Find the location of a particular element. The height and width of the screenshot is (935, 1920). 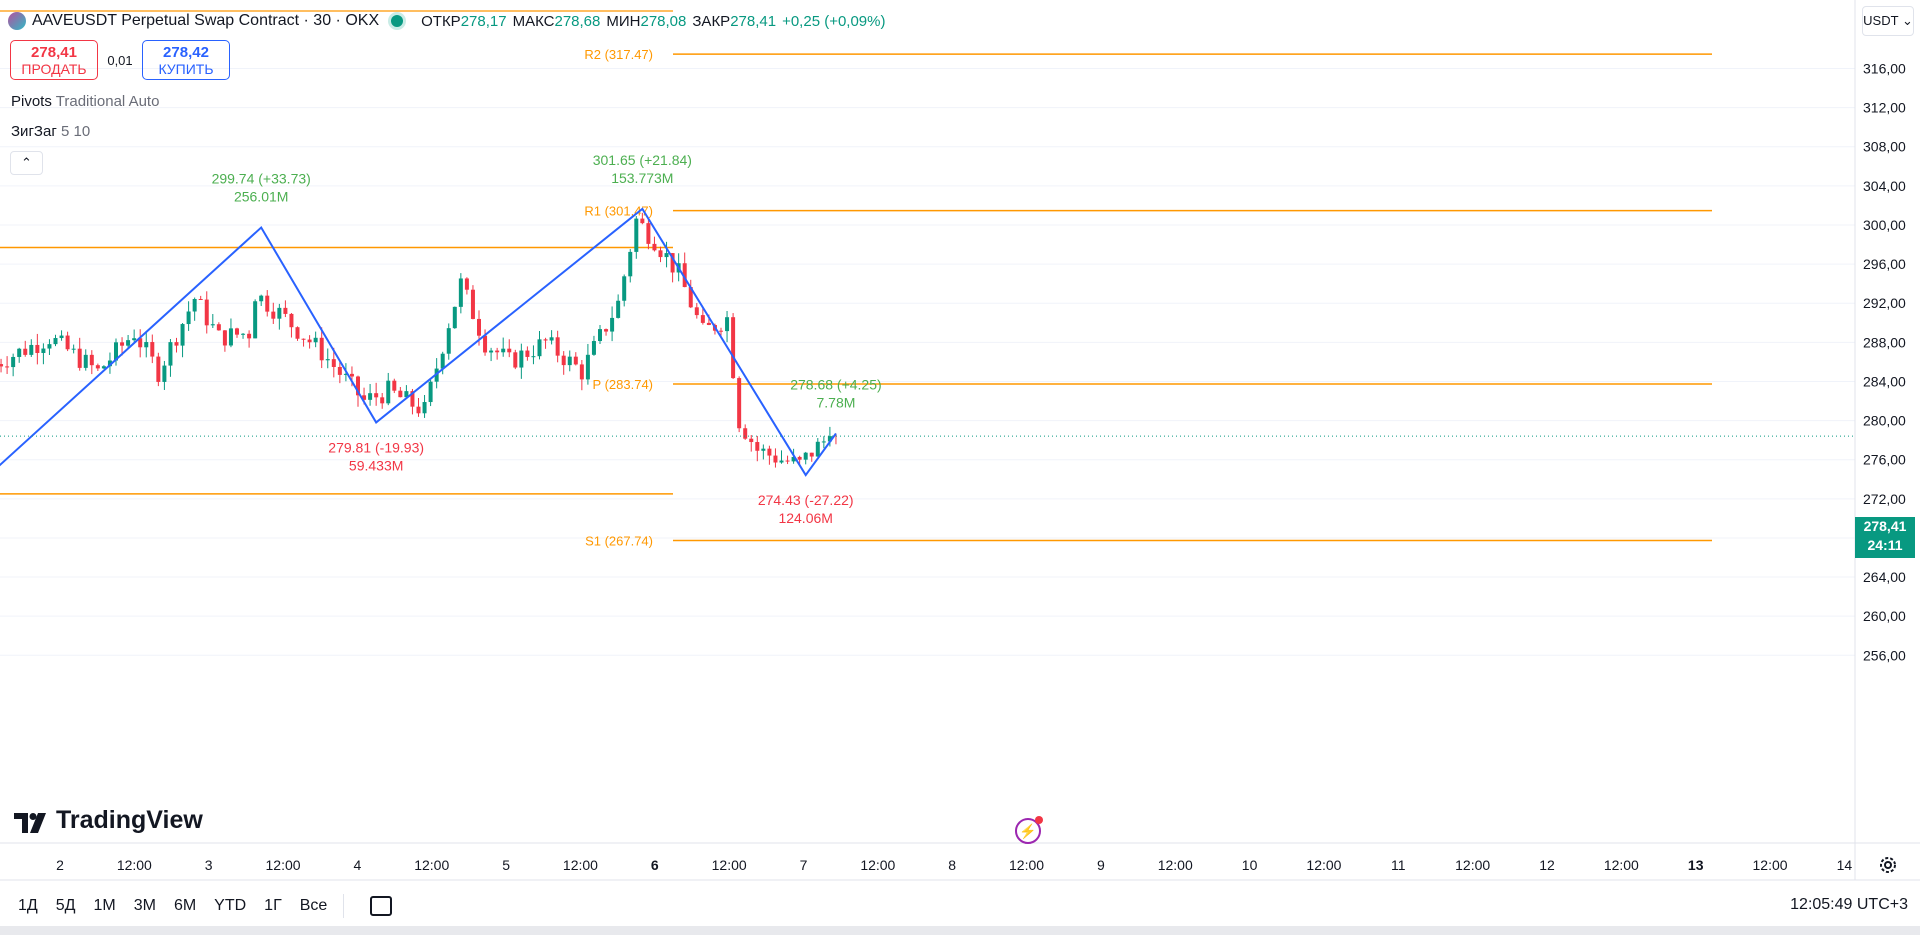

x-tick-label: 4 is located at coordinates (358, 865).